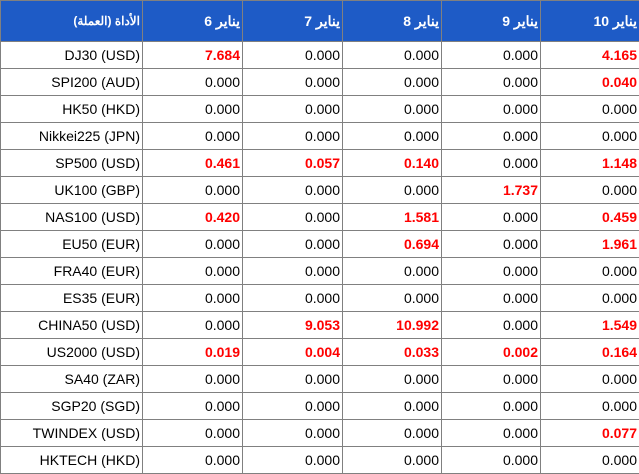 This screenshot has width=639, height=474. I want to click on instrument-cell: SPI200 (AUD), so click(72, 82).